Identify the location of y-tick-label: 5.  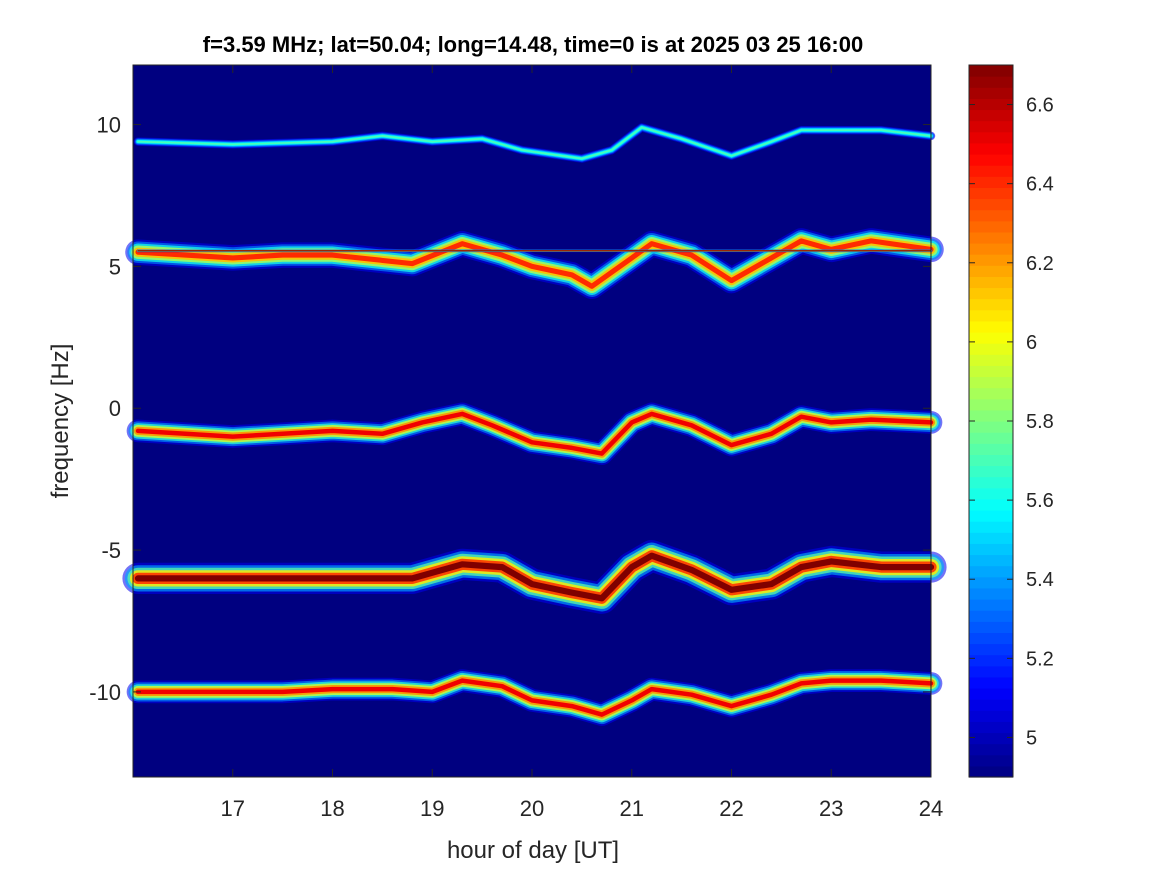
(115, 266).